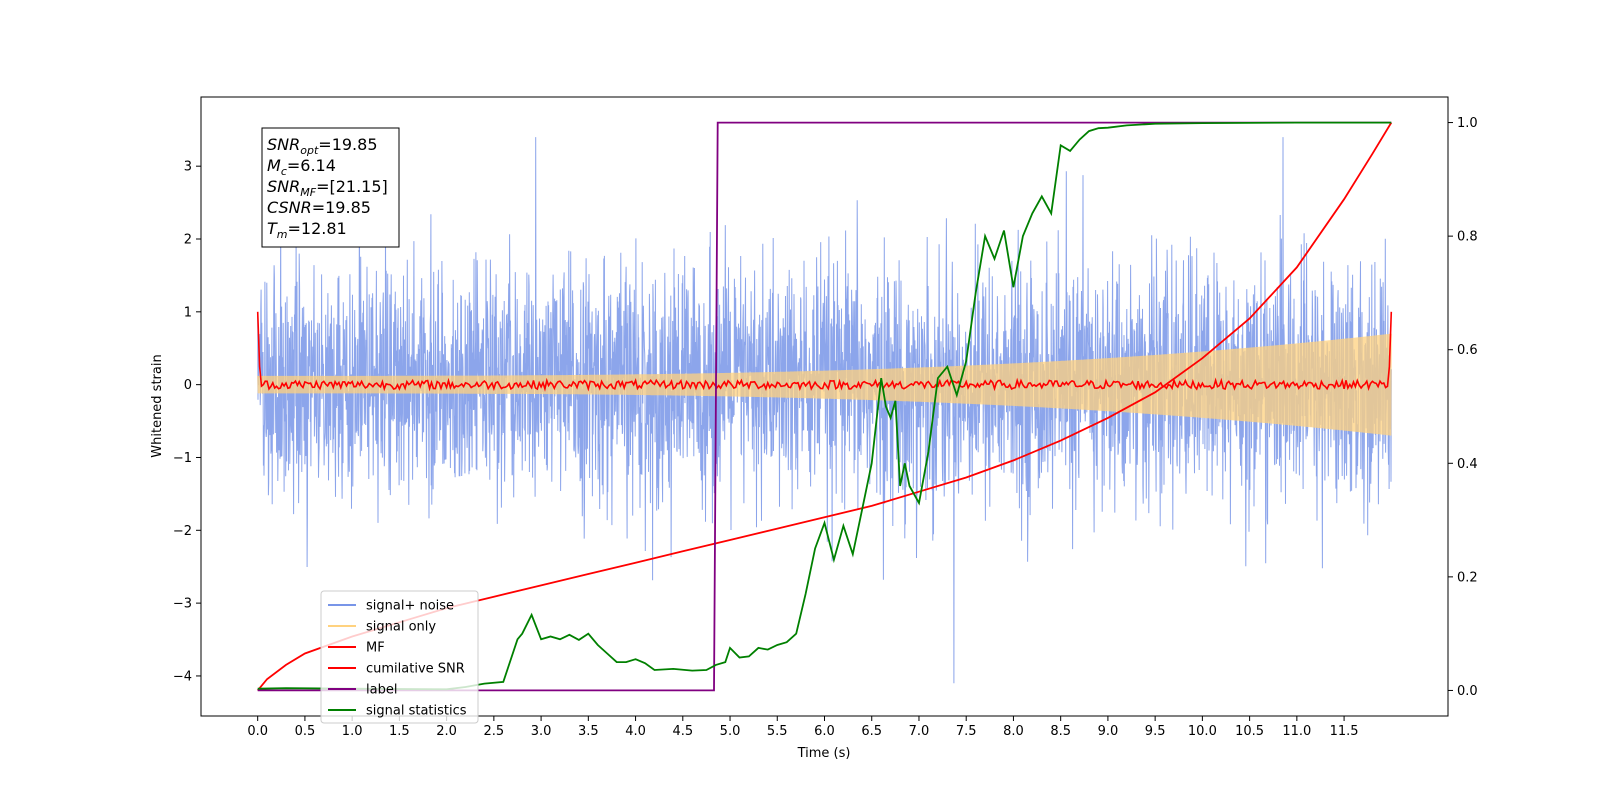  I want to click on annotation-value: =12.81, so click(317, 228).